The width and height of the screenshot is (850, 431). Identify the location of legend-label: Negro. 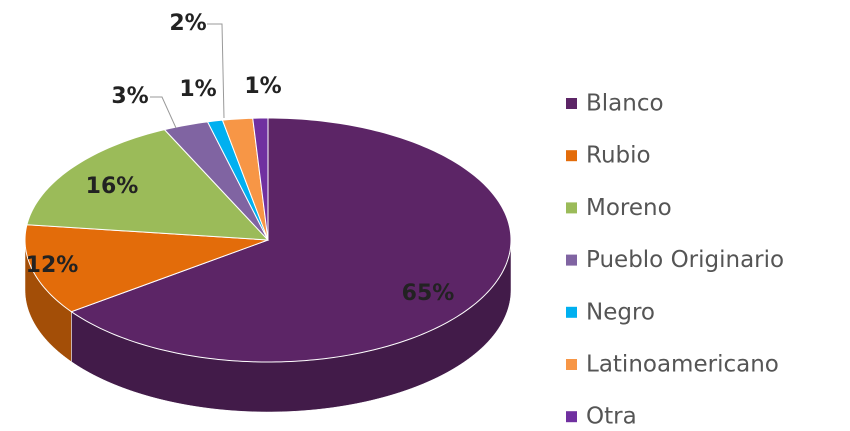
(620, 312).